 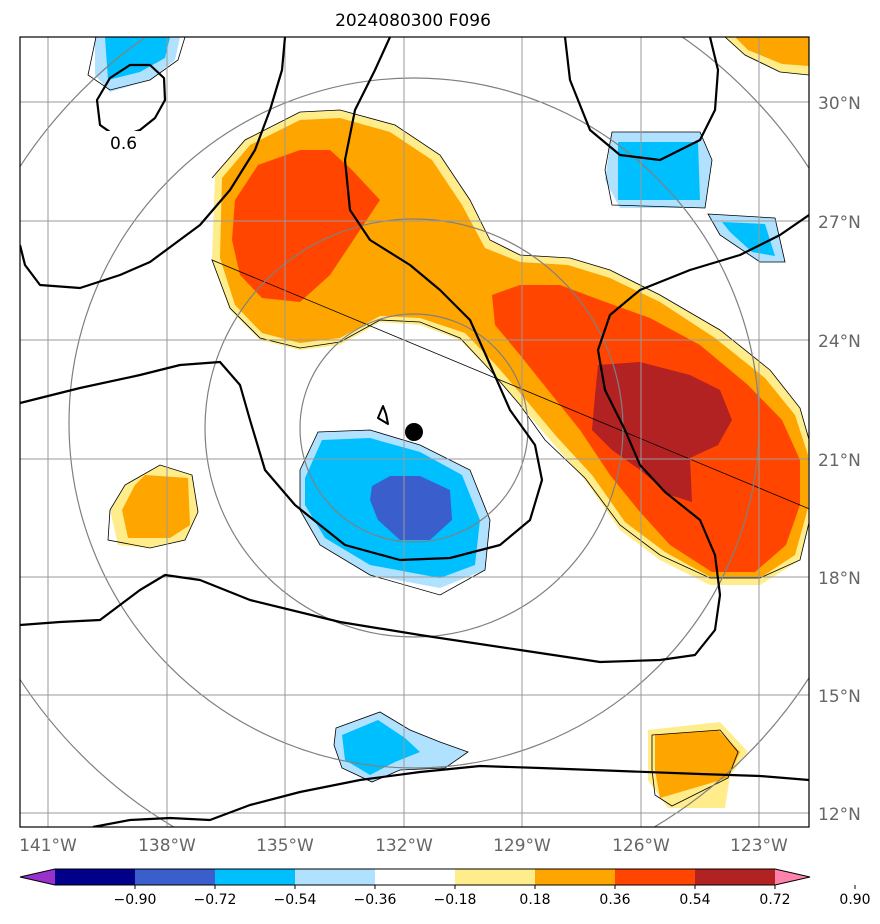 I want to click on colorbar-outline, so click(x=415, y=877).